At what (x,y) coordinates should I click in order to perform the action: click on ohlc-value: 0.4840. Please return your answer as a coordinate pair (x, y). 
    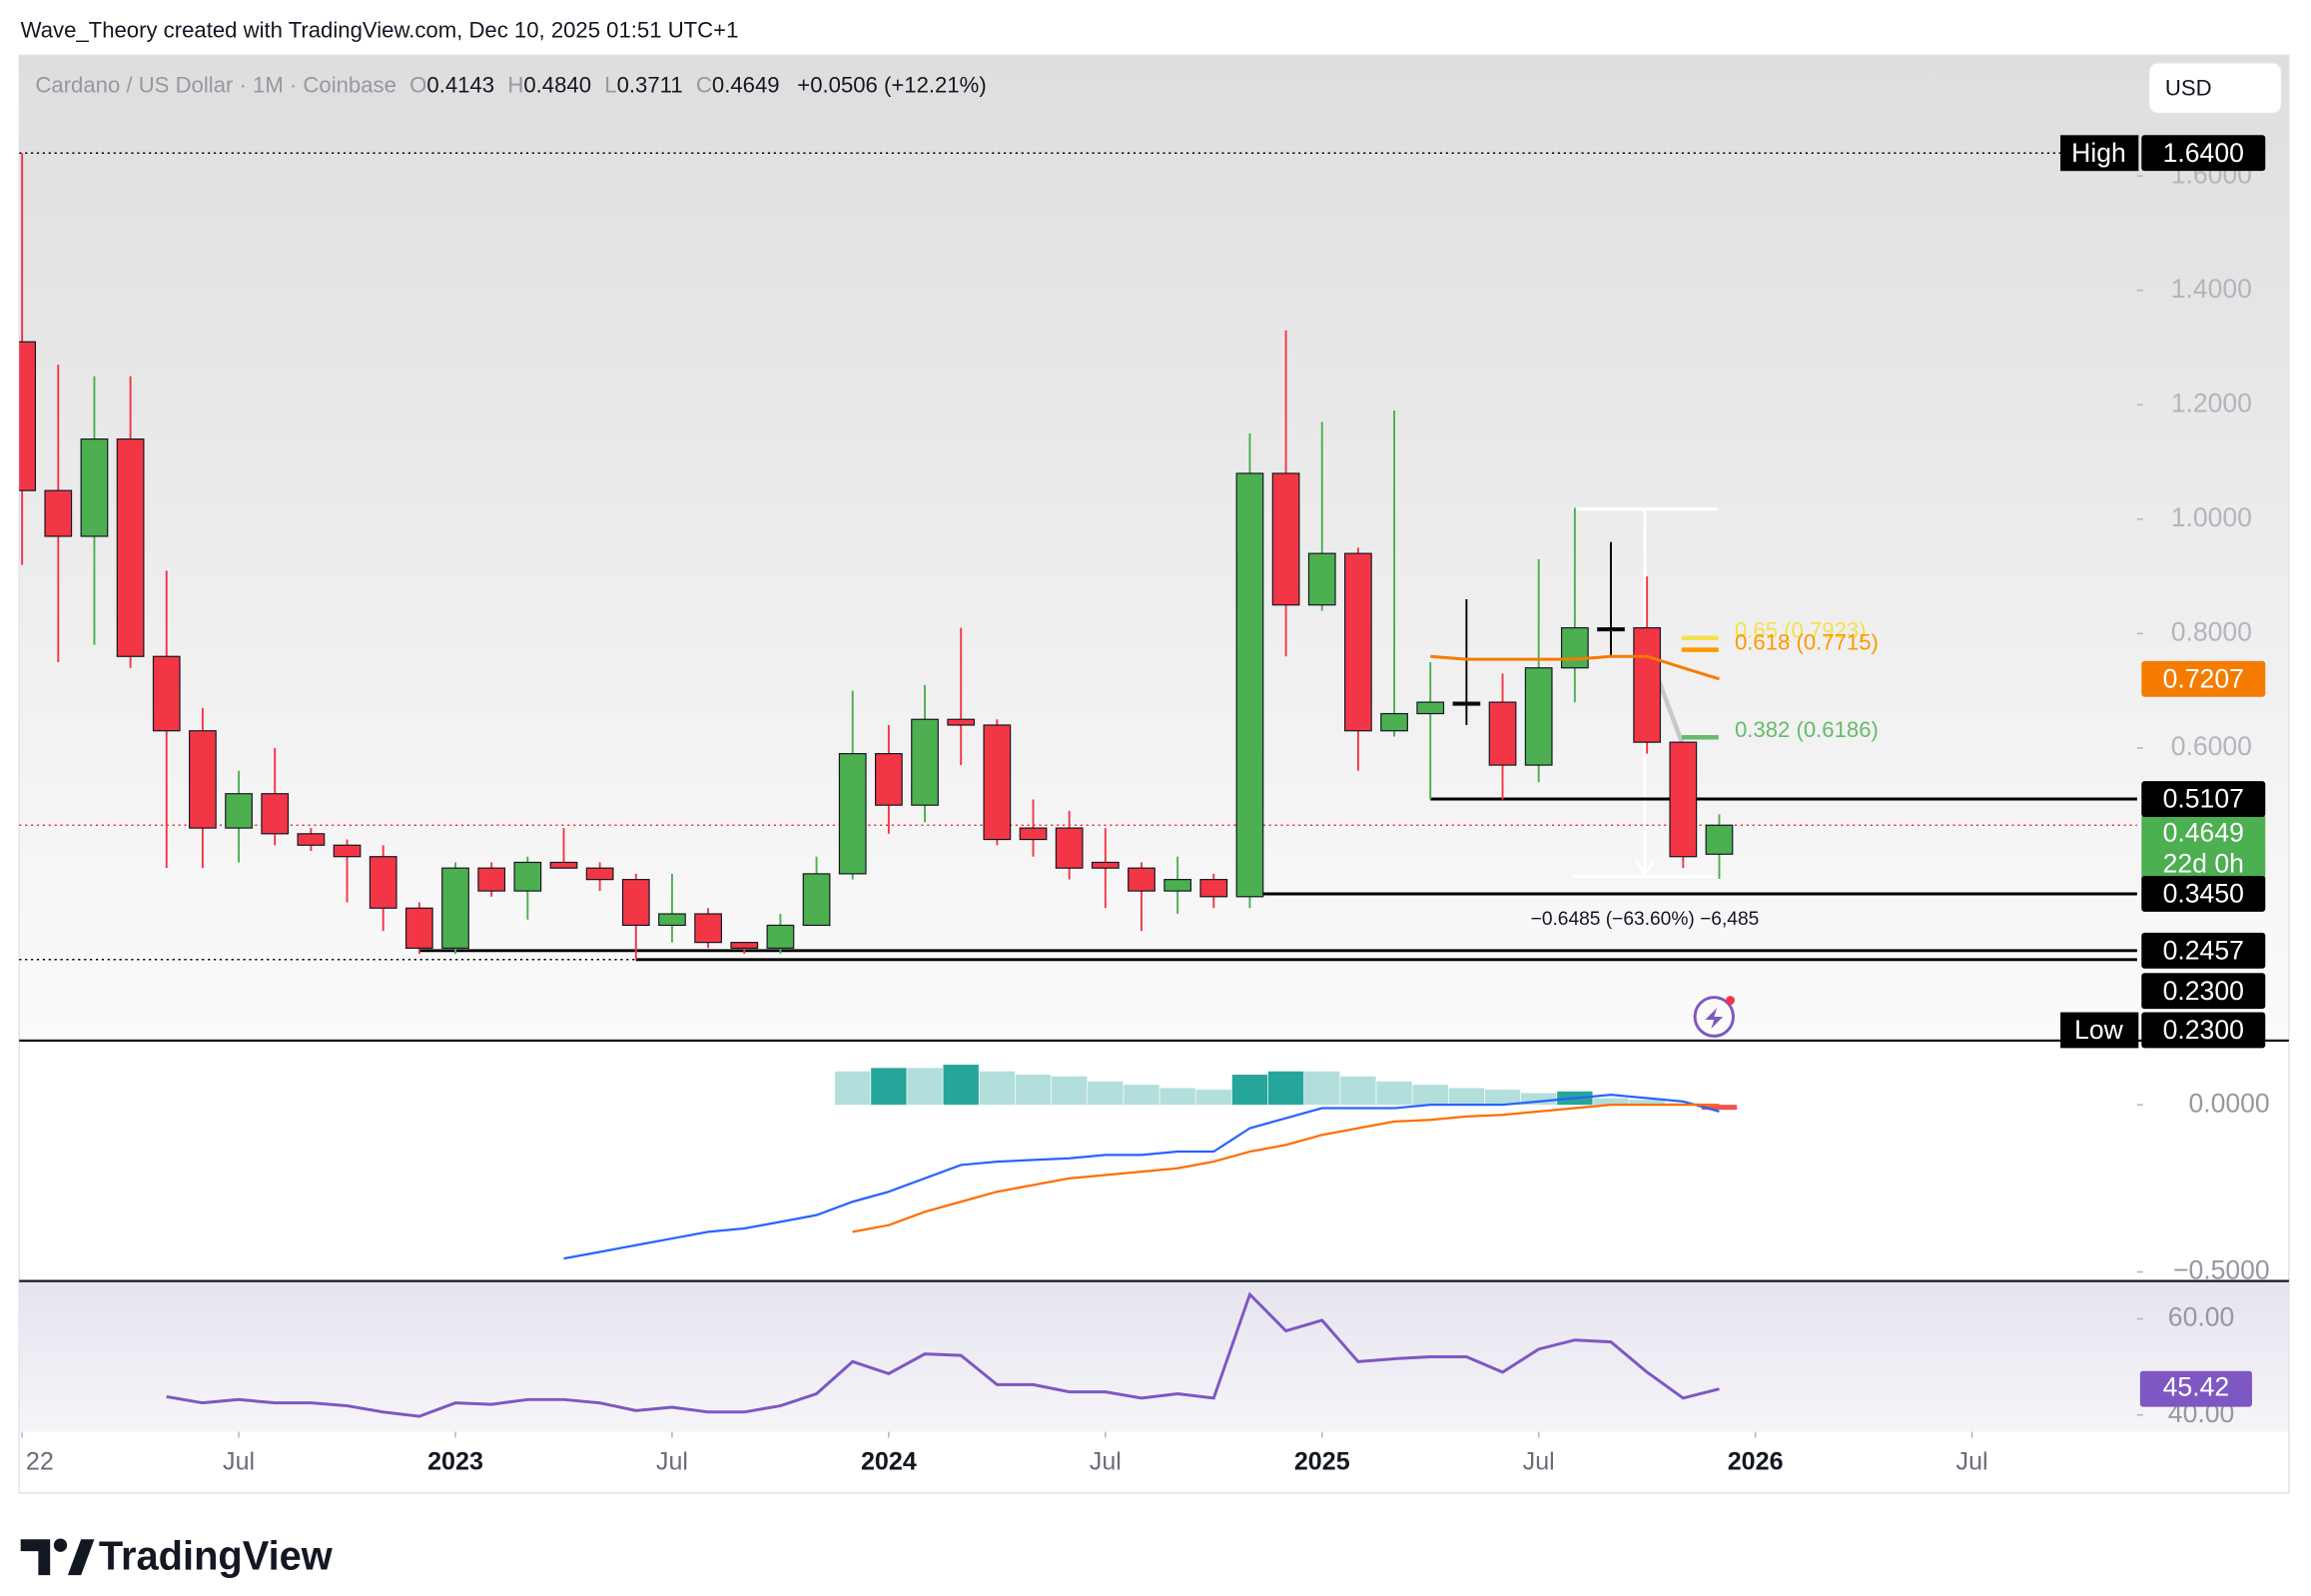
    Looking at the image, I should click on (557, 85).